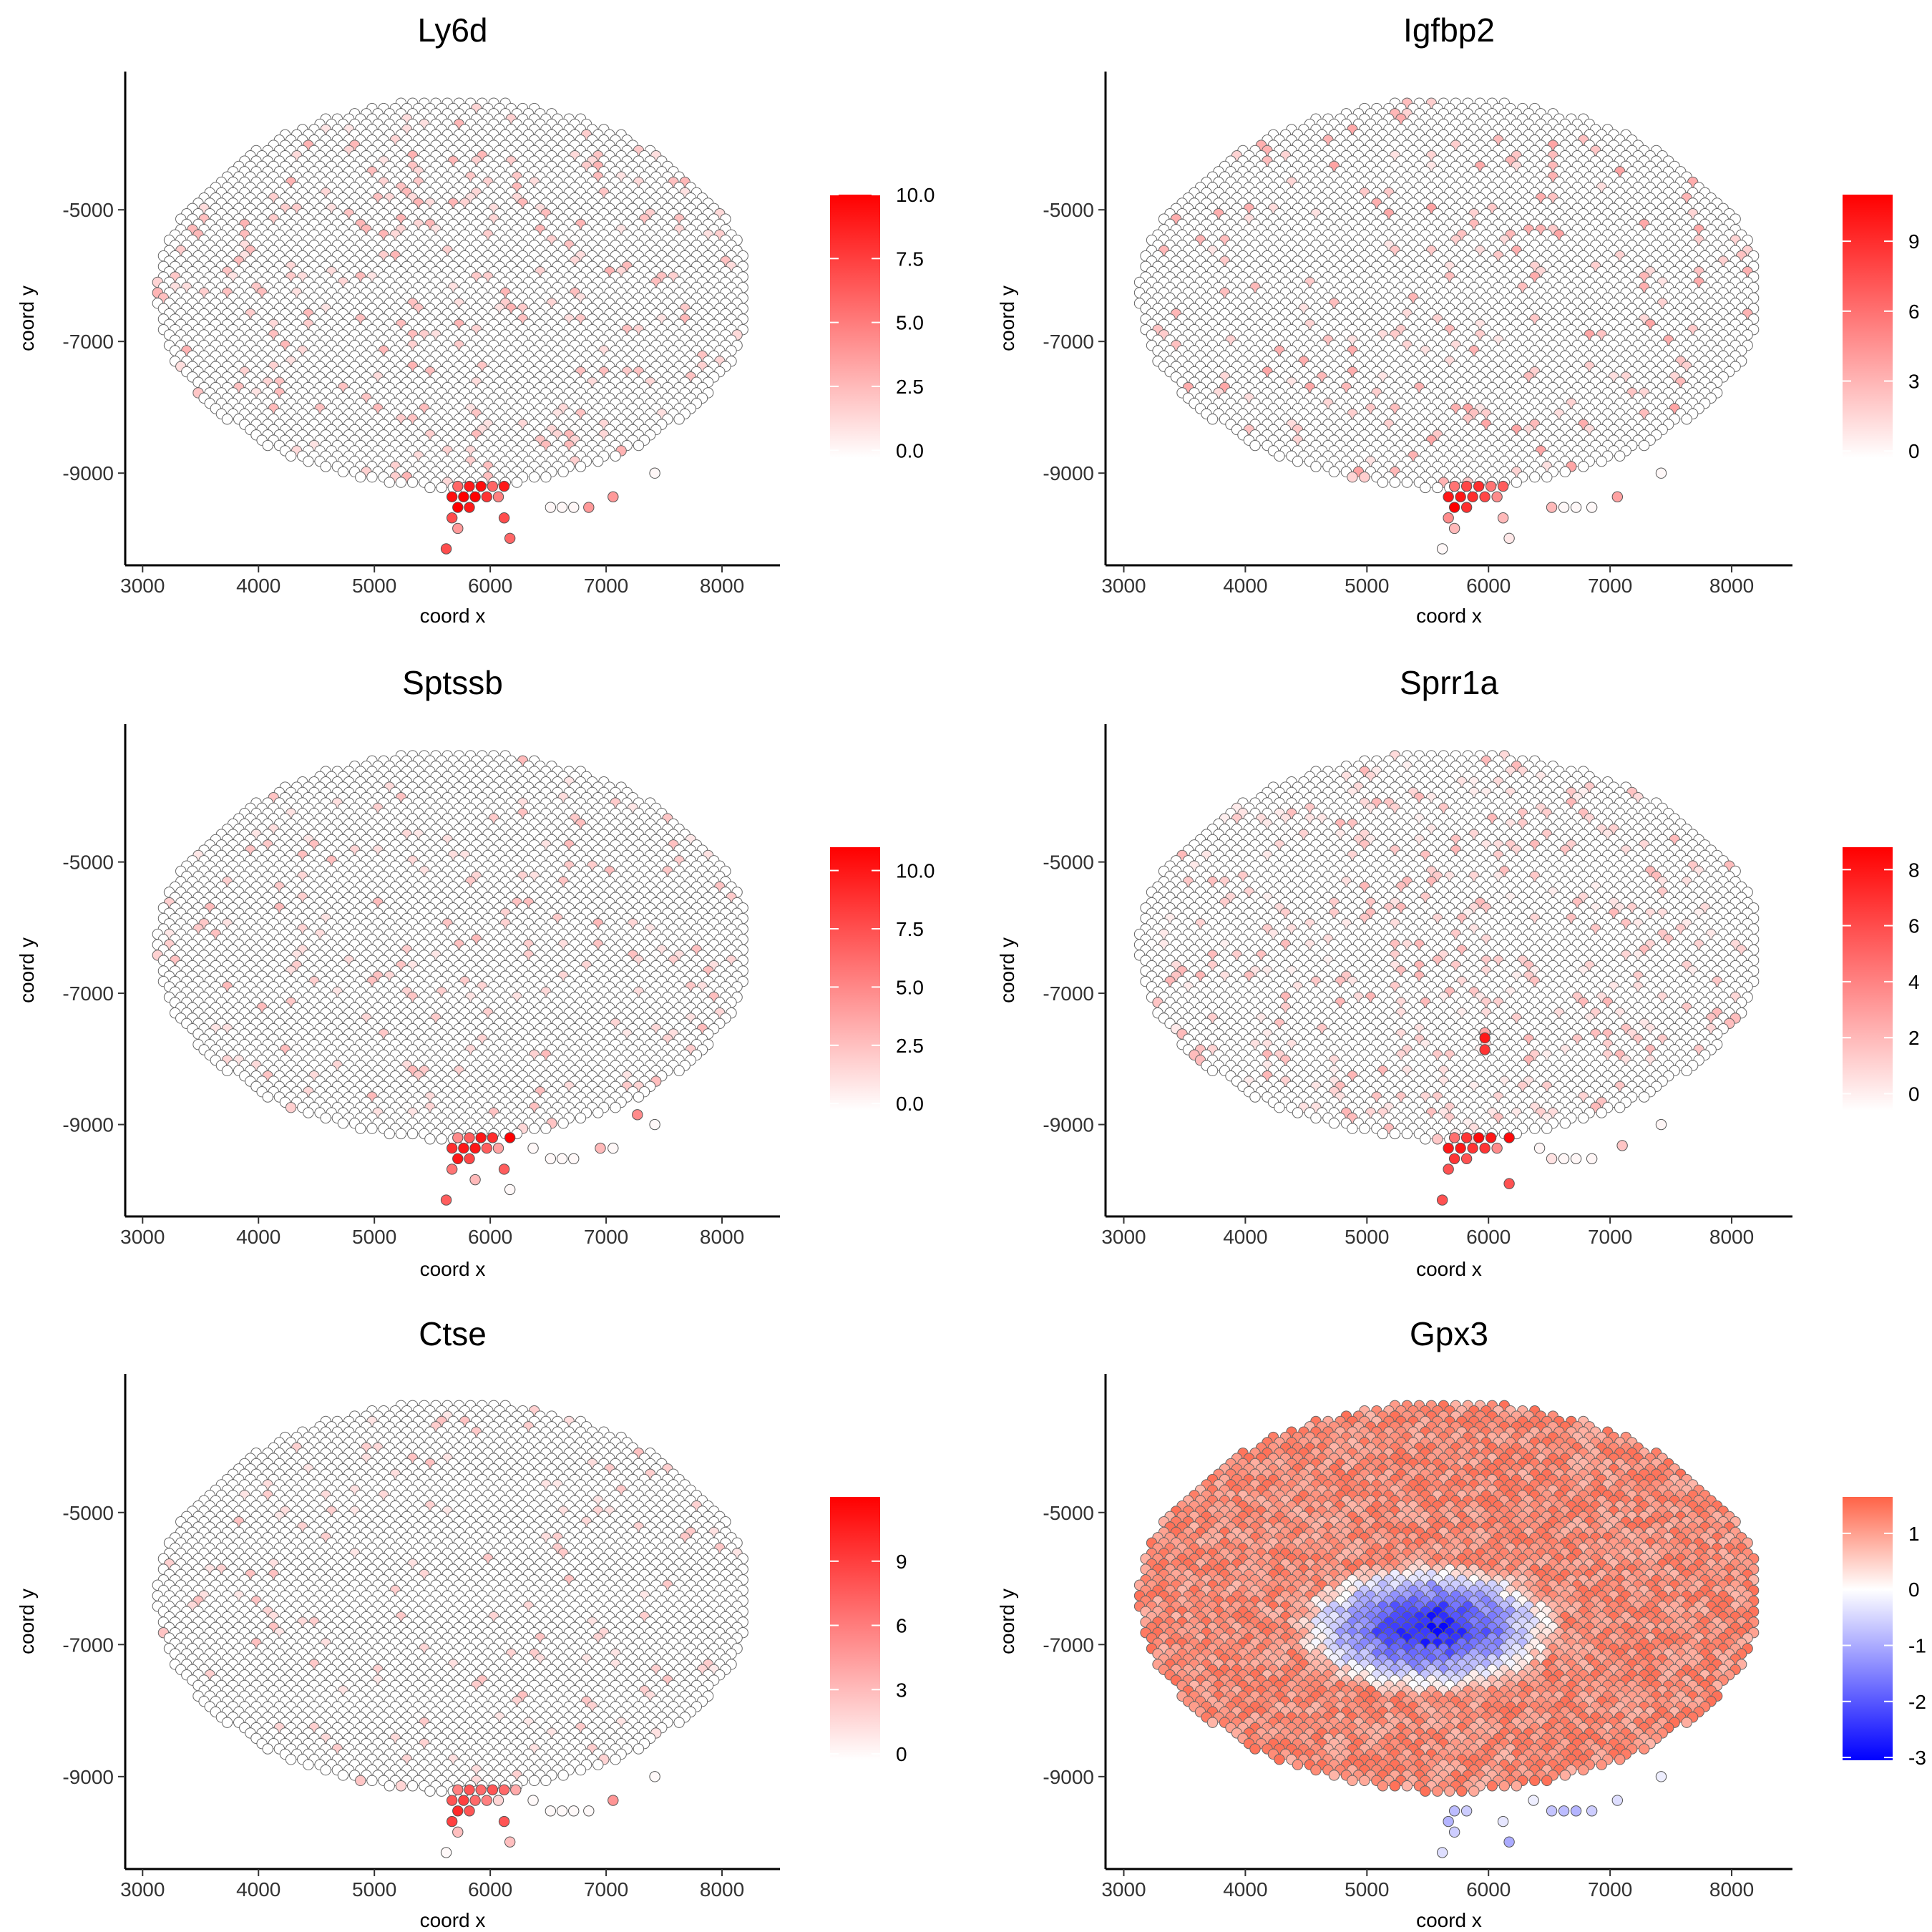 Image resolution: width=1932 pixels, height=1932 pixels. What do you see at coordinates (855, 326) in the screenshot?
I see `colorbar` at bounding box center [855, 326].